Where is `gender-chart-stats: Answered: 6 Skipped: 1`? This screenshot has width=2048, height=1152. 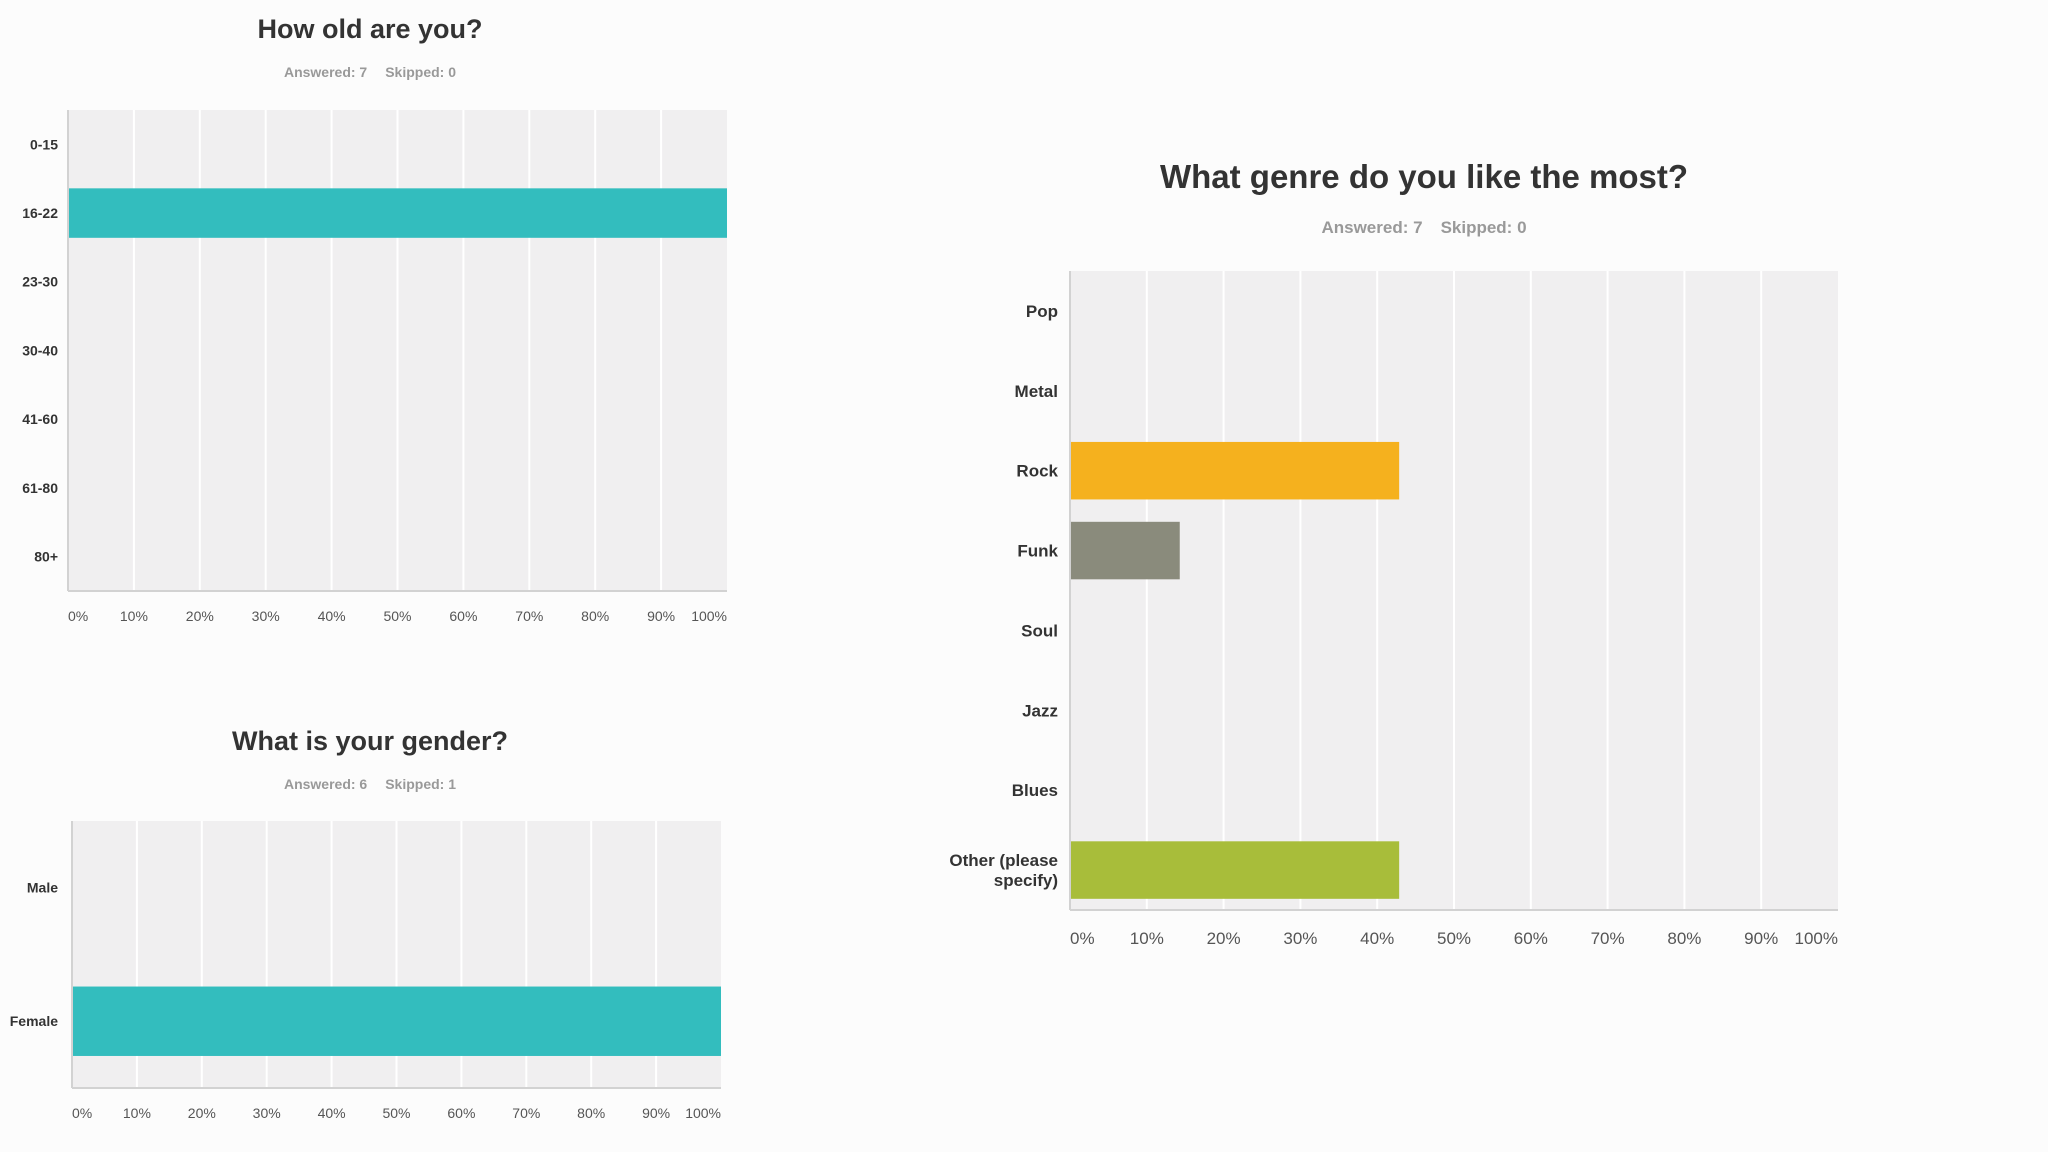
gender-chart-stats: Answered: 6 Skipped: 1 is located at coordinates (370, 784).